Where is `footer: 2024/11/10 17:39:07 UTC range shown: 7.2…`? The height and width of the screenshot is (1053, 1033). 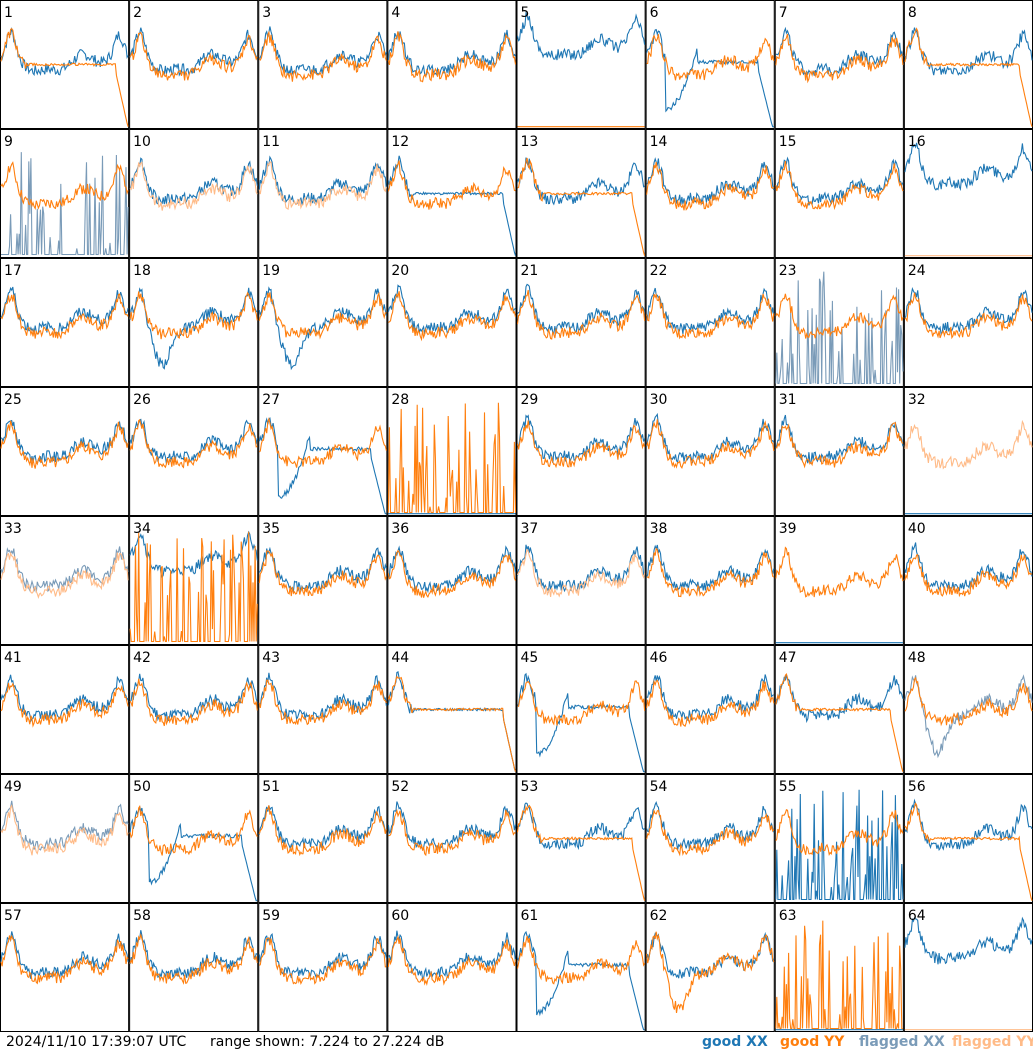 footer: 2024/11/10 17:39:07 UTC range shown: 7.2… is located at coordinates (516, 1042).